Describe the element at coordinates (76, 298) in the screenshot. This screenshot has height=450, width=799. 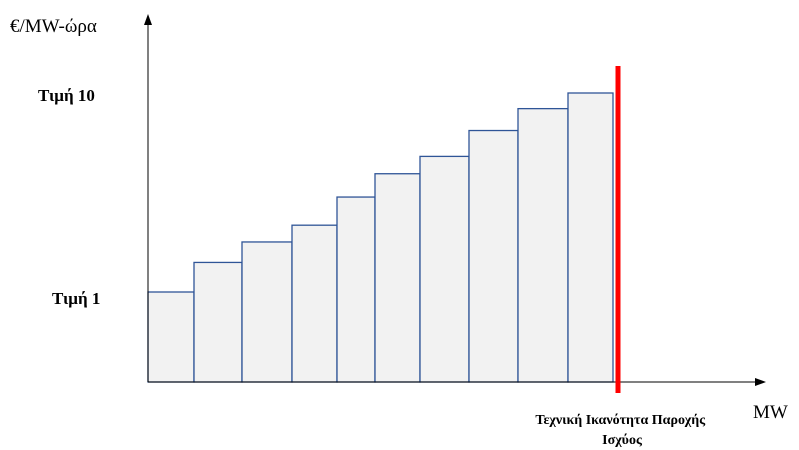
I see `y-tick-label-price-1: Τιμή 1` at that location.